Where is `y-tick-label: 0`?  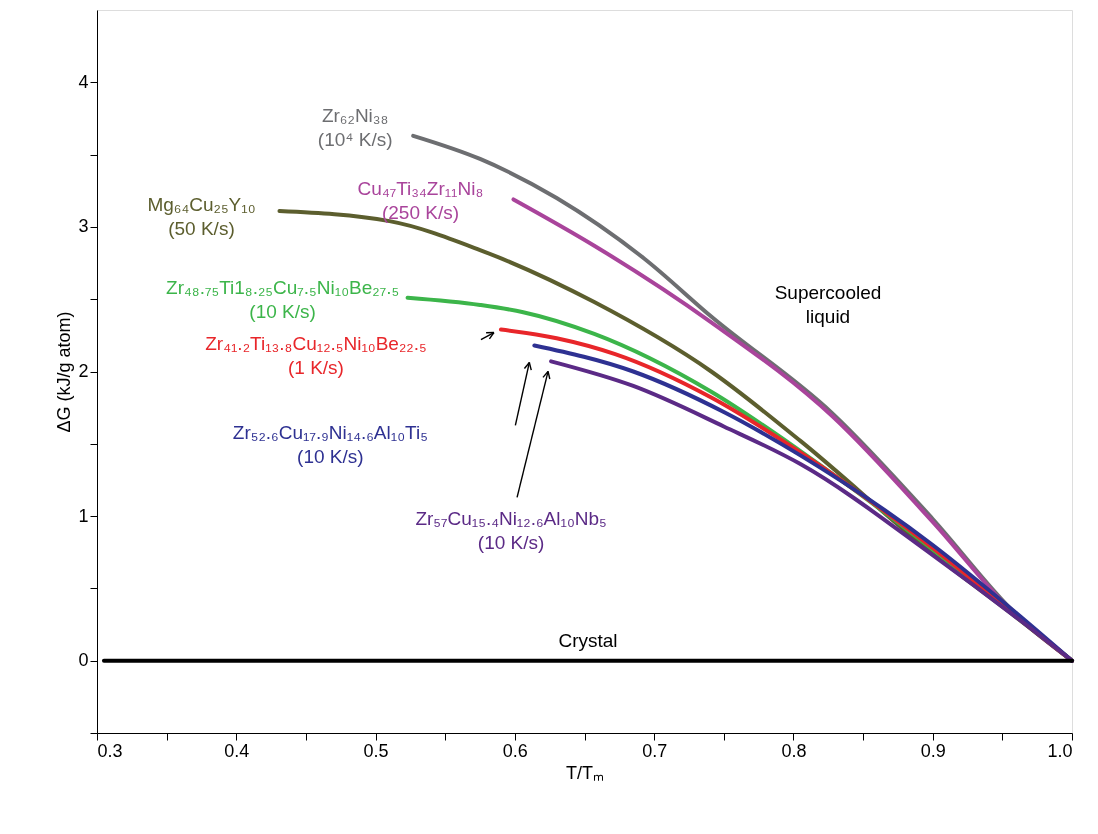
y-tick-label: 0 is located at coordinates (83, 660).